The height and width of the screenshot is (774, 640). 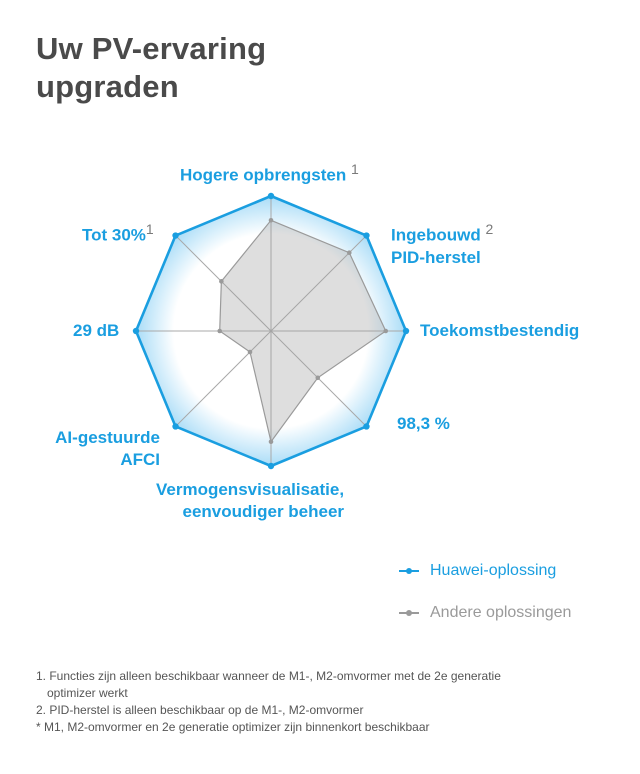 What do you see at coordinates (107, 86) in the screenshot?
I see `title-line-2: upgraden` at bounding box center [107, 86].